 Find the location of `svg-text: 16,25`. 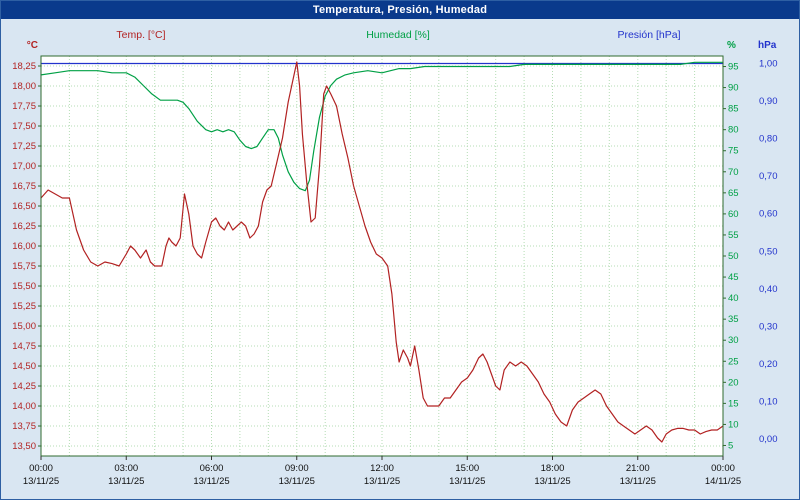

svg-text: 16,25 is located at coordinates (24, 226).